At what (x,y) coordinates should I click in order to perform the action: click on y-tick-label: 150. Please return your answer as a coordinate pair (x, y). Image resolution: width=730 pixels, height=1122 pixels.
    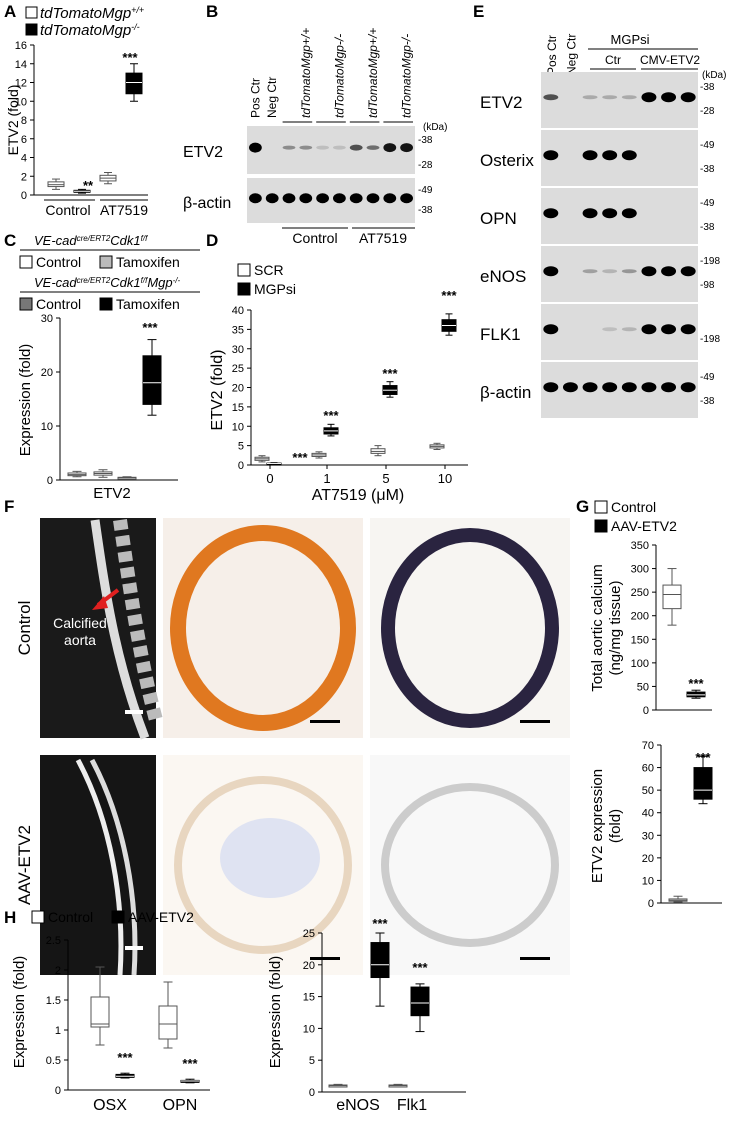
    Looking at the image, I should click on (640, 640).